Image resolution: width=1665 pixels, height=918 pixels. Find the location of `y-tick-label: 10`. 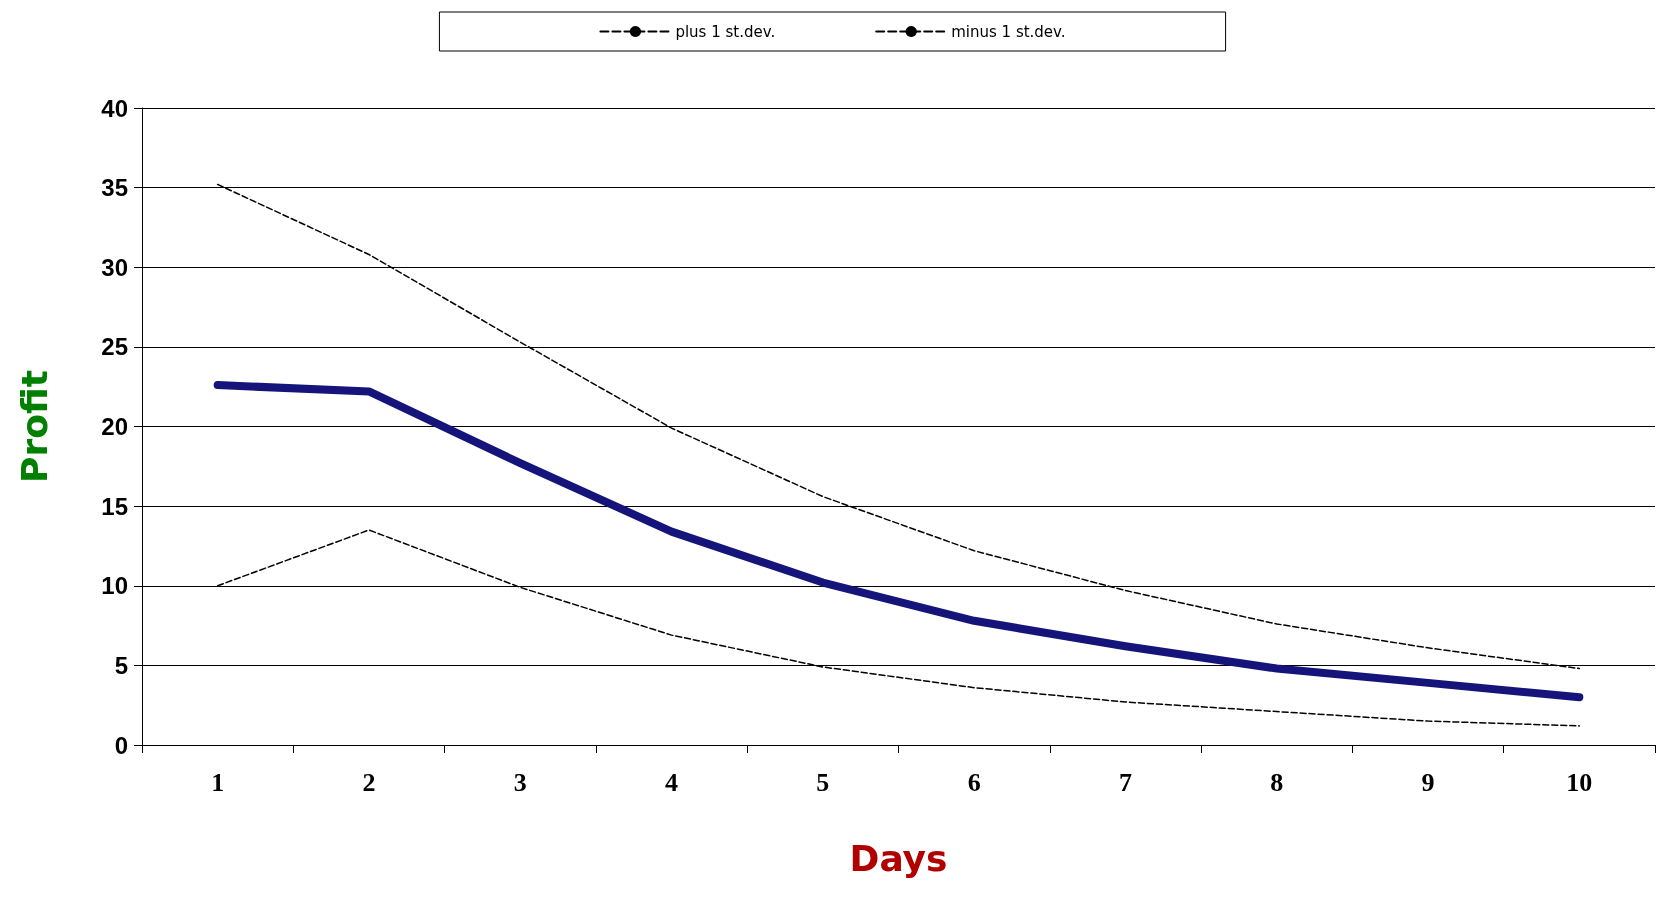

y-tick-label: 10 is located at coordinates (114, 586).